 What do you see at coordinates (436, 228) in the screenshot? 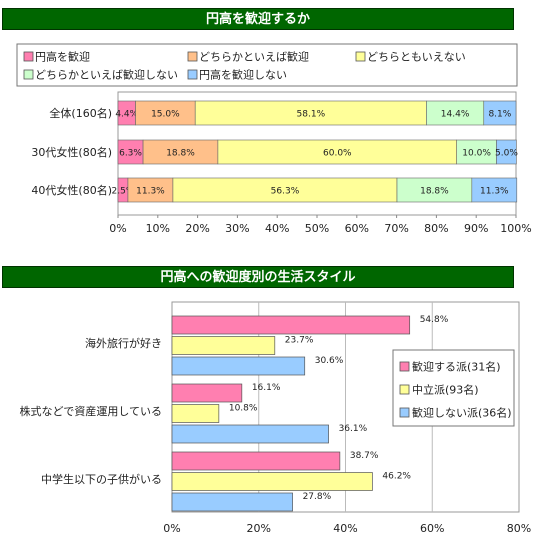
I see `chart1-tick-label-8: 80%` at bounding box center [436, 228].